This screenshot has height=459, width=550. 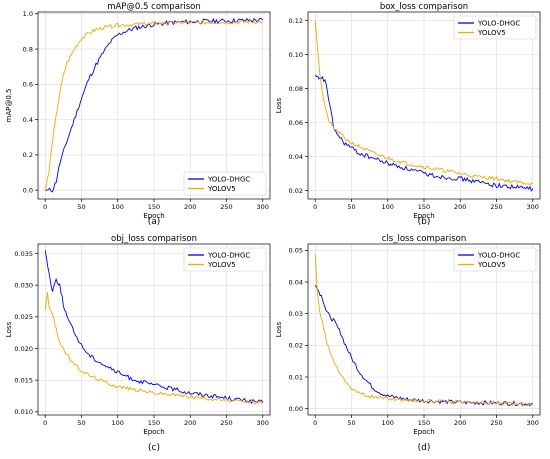 What do you see at coordinates (154, 207) in the screenshot?
I see `panel-a-xtick-label-3: 150` at bounding box center [154, 207].